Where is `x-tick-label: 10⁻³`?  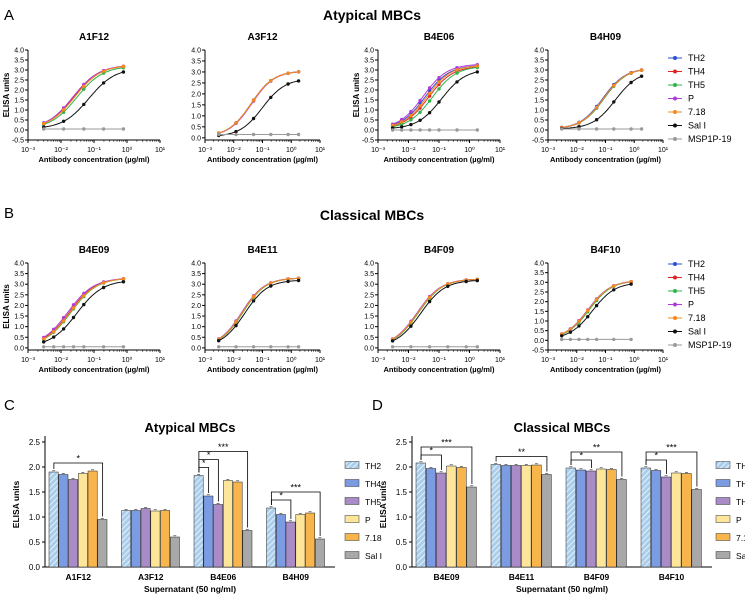
x-tick-label: 10⁻³ is located at coordinates (28, 150).